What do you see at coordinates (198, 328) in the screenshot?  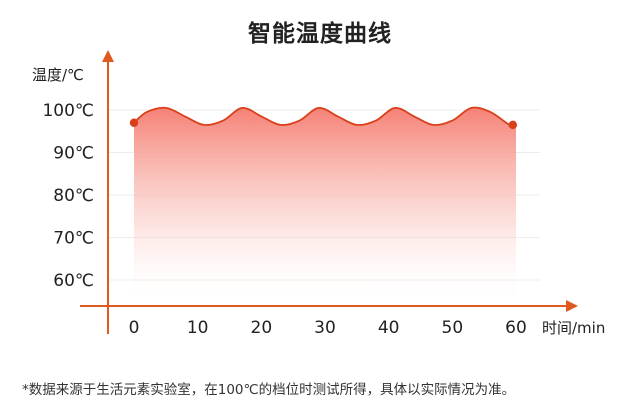 I see `x-tick-label-10: 10` at bounding box center [198, 328].